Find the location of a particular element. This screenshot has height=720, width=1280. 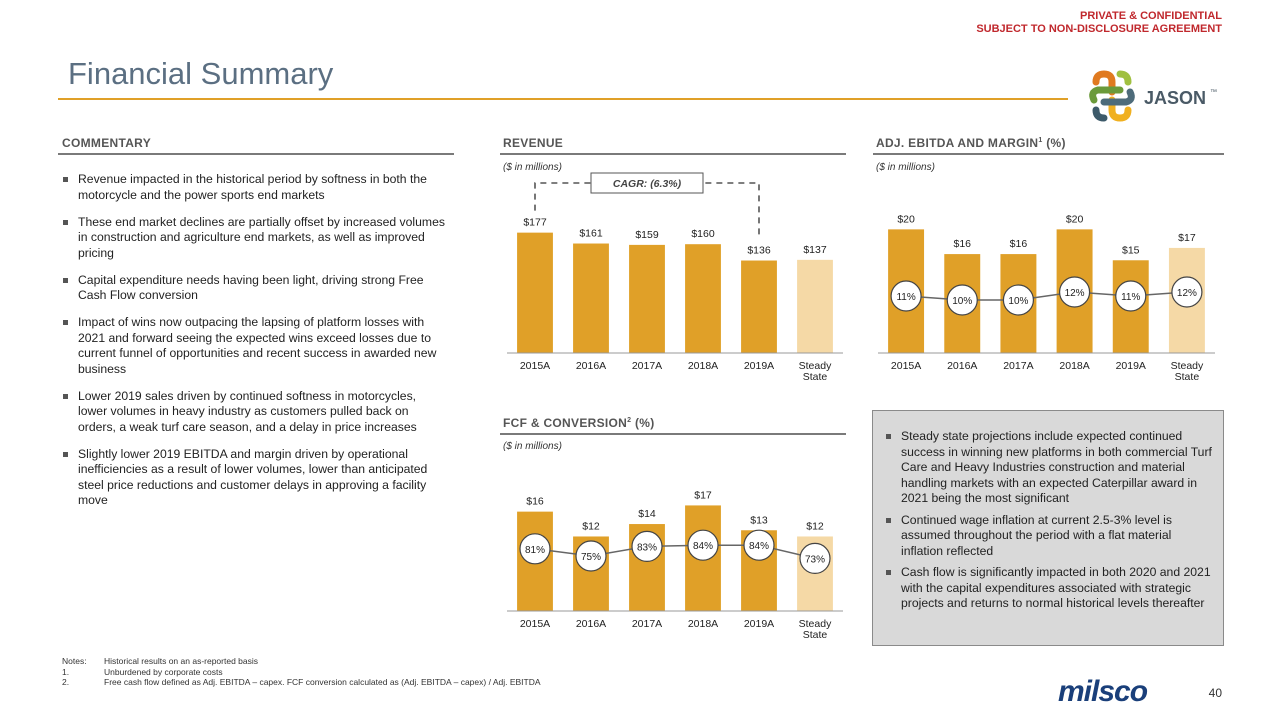

ebitda-heading: ADJ. EBITDA AND MARGIN1 (%) is located at coordinates (971, 143).